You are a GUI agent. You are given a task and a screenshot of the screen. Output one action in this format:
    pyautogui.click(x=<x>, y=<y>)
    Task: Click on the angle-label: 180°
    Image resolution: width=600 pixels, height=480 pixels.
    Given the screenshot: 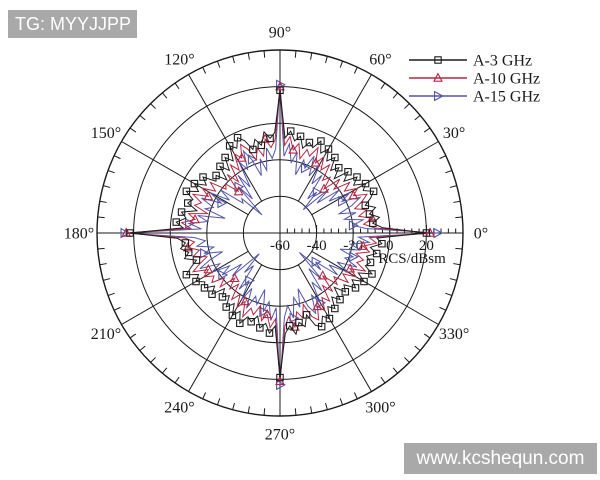 What is the action you would take?
    pyautogui.click(x=79, y=234)
    